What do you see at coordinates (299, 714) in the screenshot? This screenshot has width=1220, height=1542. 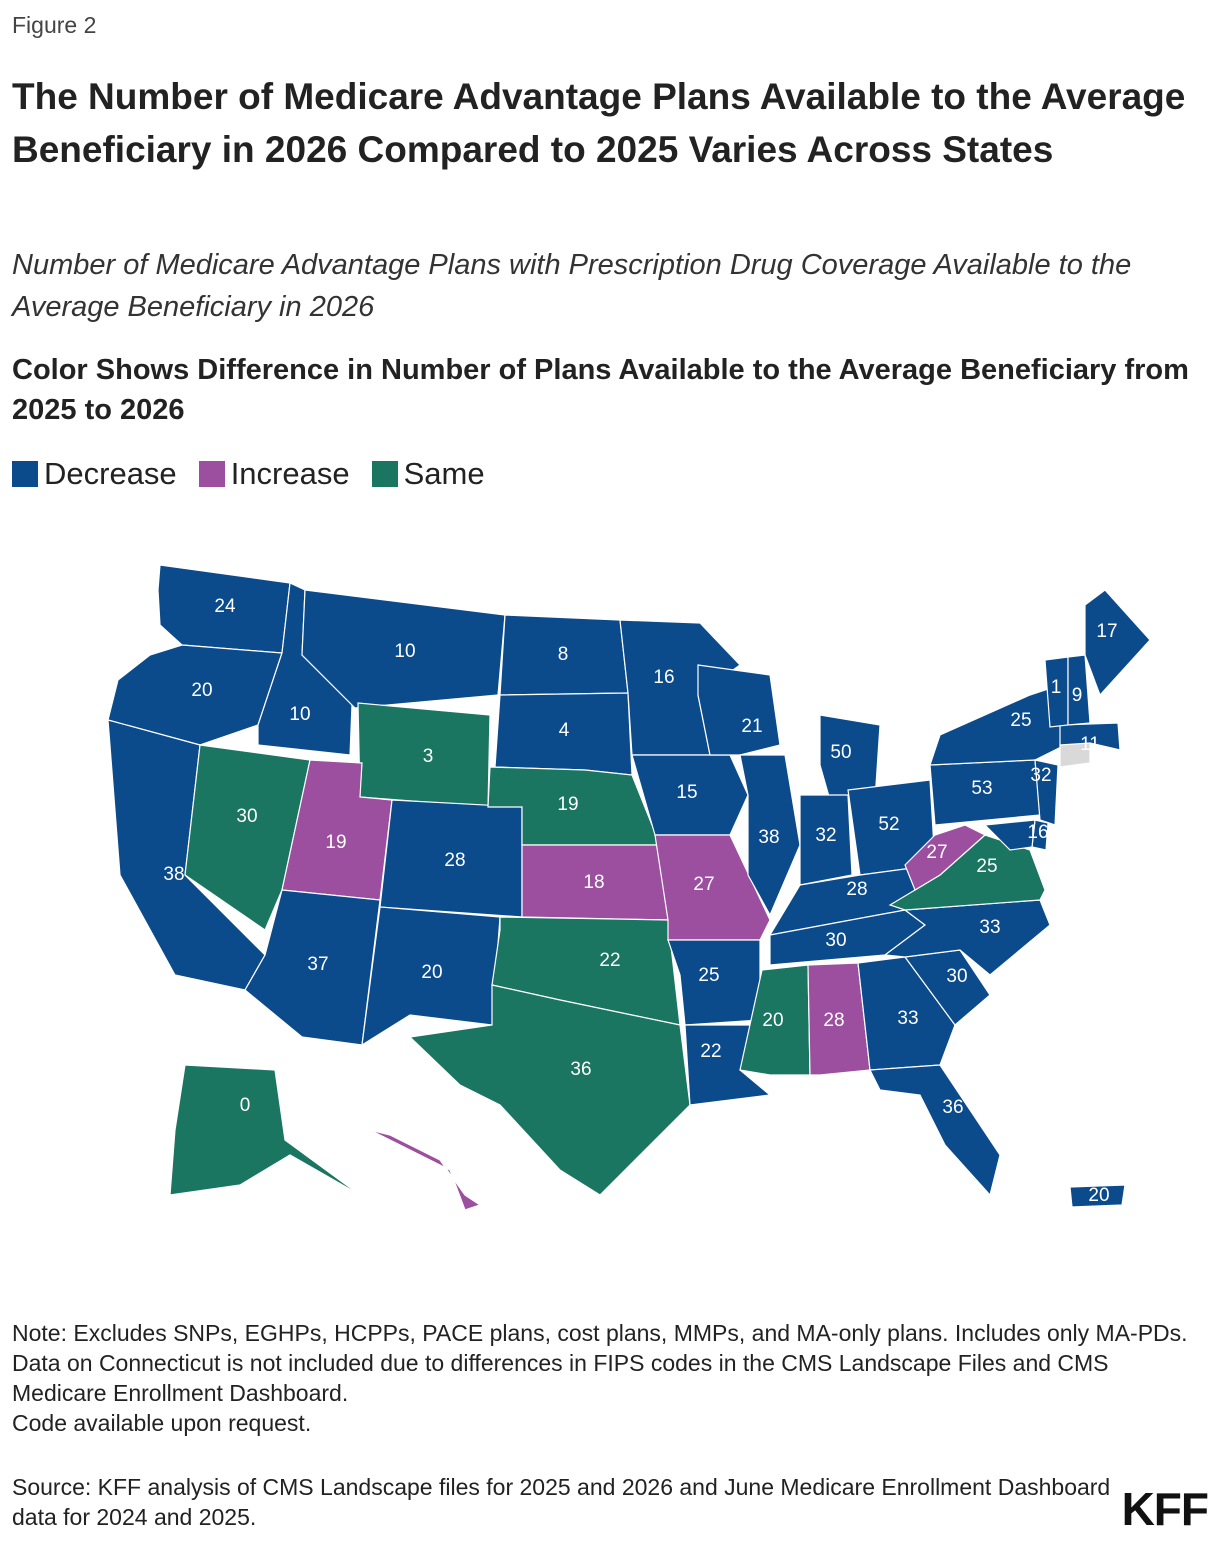 I see `state-label-id: 10` at bounding box center [299, 714].